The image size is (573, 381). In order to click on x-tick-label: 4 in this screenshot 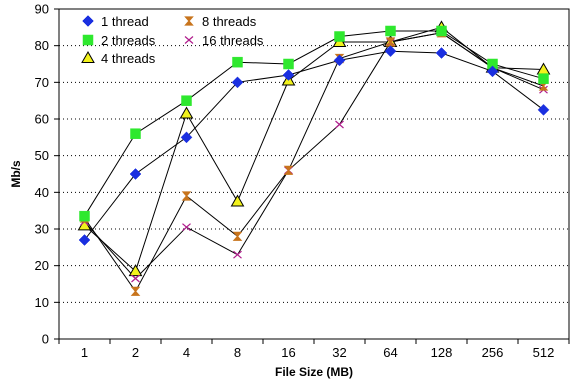, I will do `click(186, 352)`.